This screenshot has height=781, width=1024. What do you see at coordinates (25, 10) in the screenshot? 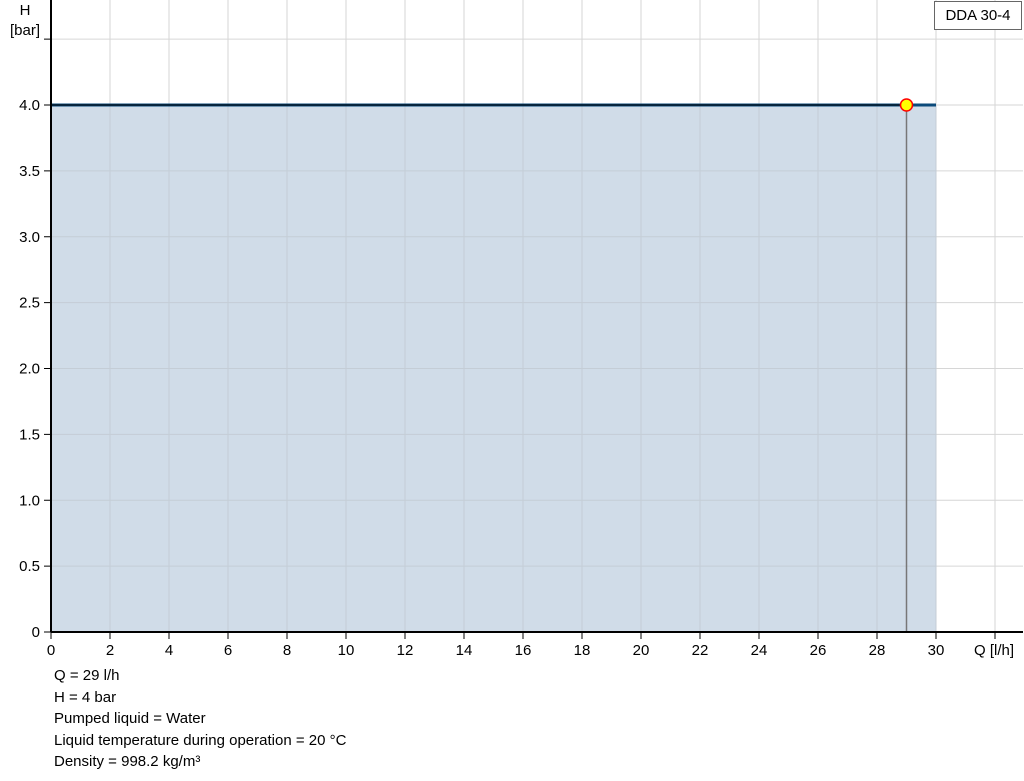
I see `y-axis-label: H` at bounding box center [25, 10].